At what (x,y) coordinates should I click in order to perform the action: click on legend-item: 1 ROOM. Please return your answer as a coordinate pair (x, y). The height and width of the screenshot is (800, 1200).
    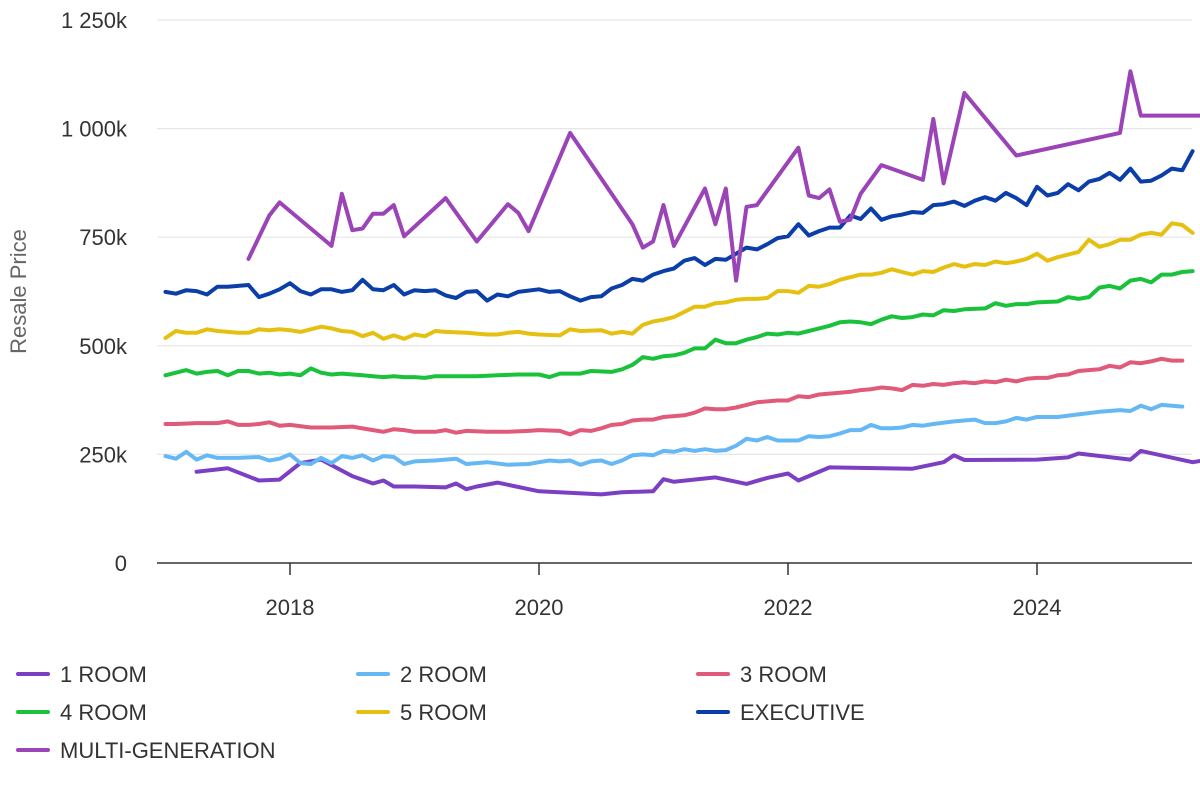
    Looking at the image, I should click on (81, 674).